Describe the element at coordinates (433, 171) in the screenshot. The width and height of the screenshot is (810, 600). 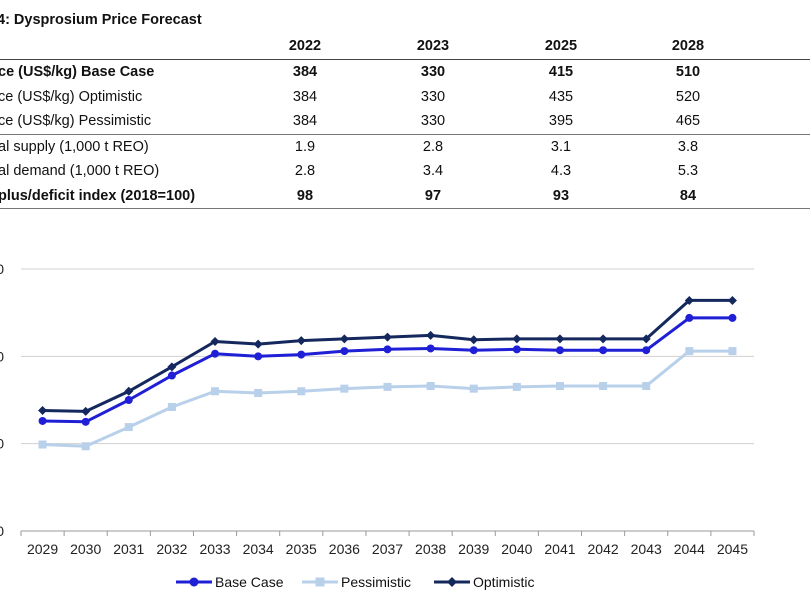
I see `table-cell: 3.4` at that location.